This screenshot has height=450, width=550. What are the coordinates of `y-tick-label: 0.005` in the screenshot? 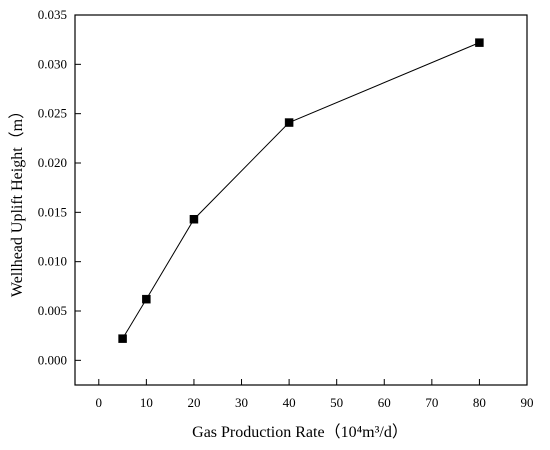 It's located at (52, 310).